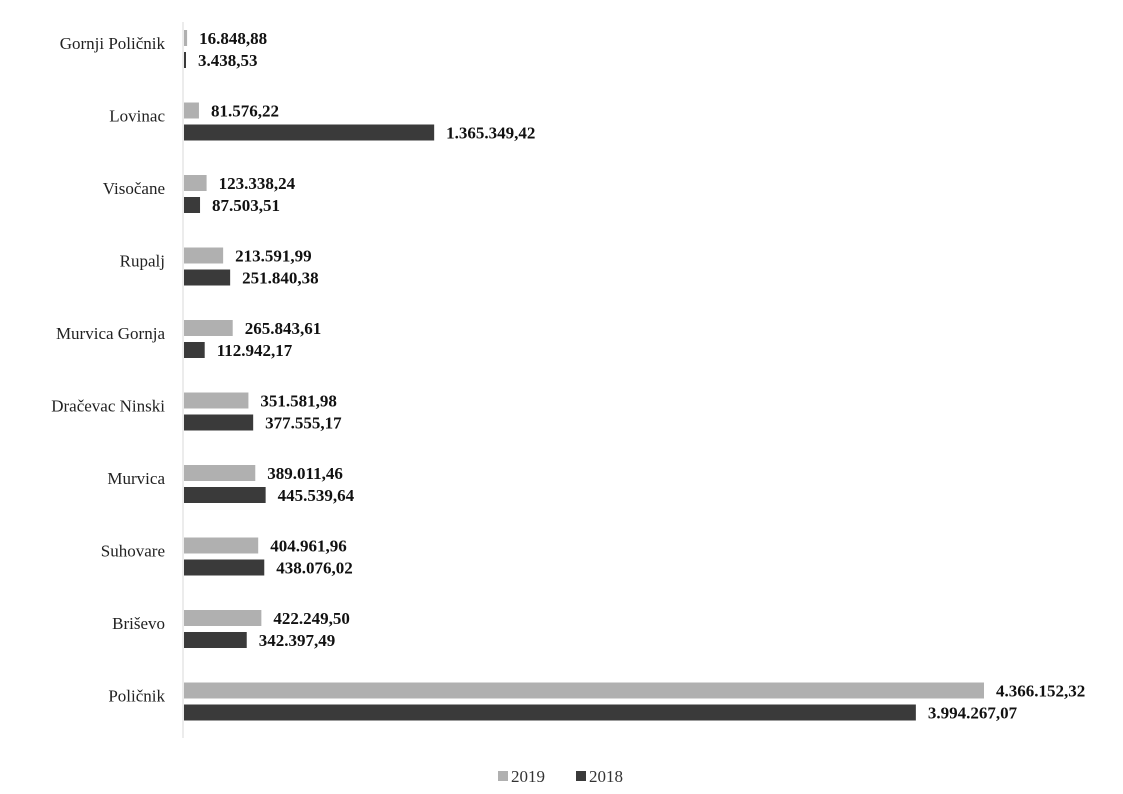  I want to click on bar-2018-suhovare, so click(224, 567).